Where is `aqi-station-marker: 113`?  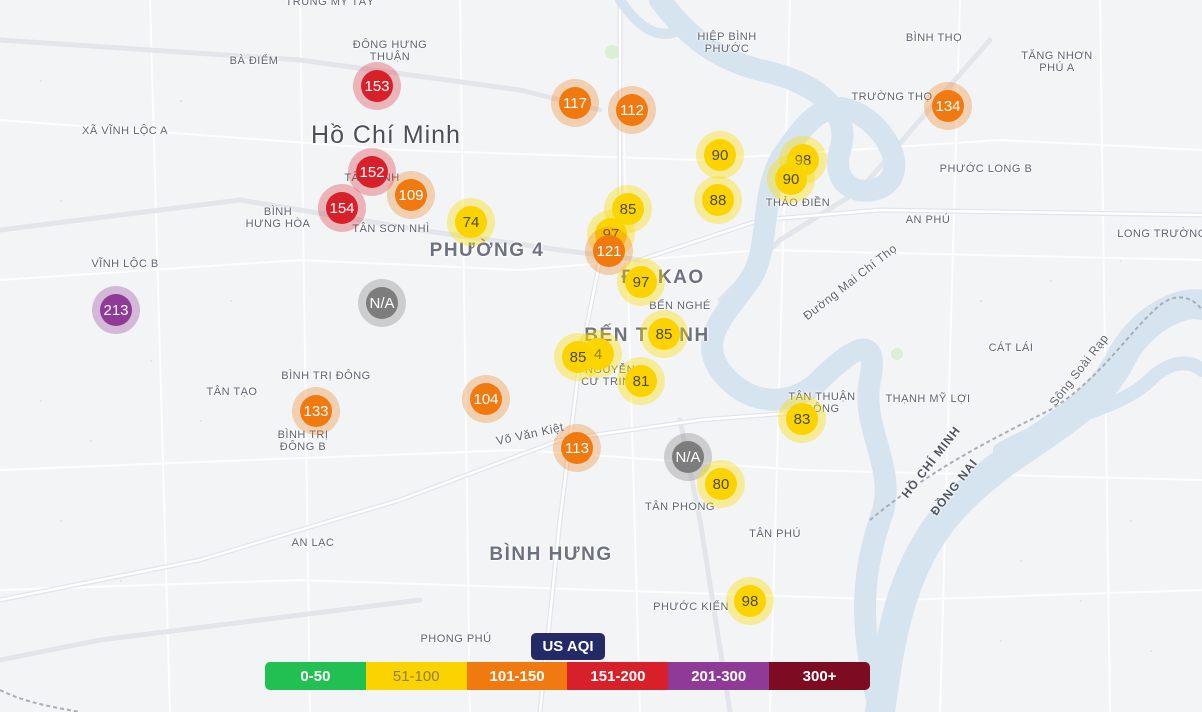
aqi-station-marker: 113 is located at coordinates (577, 448).